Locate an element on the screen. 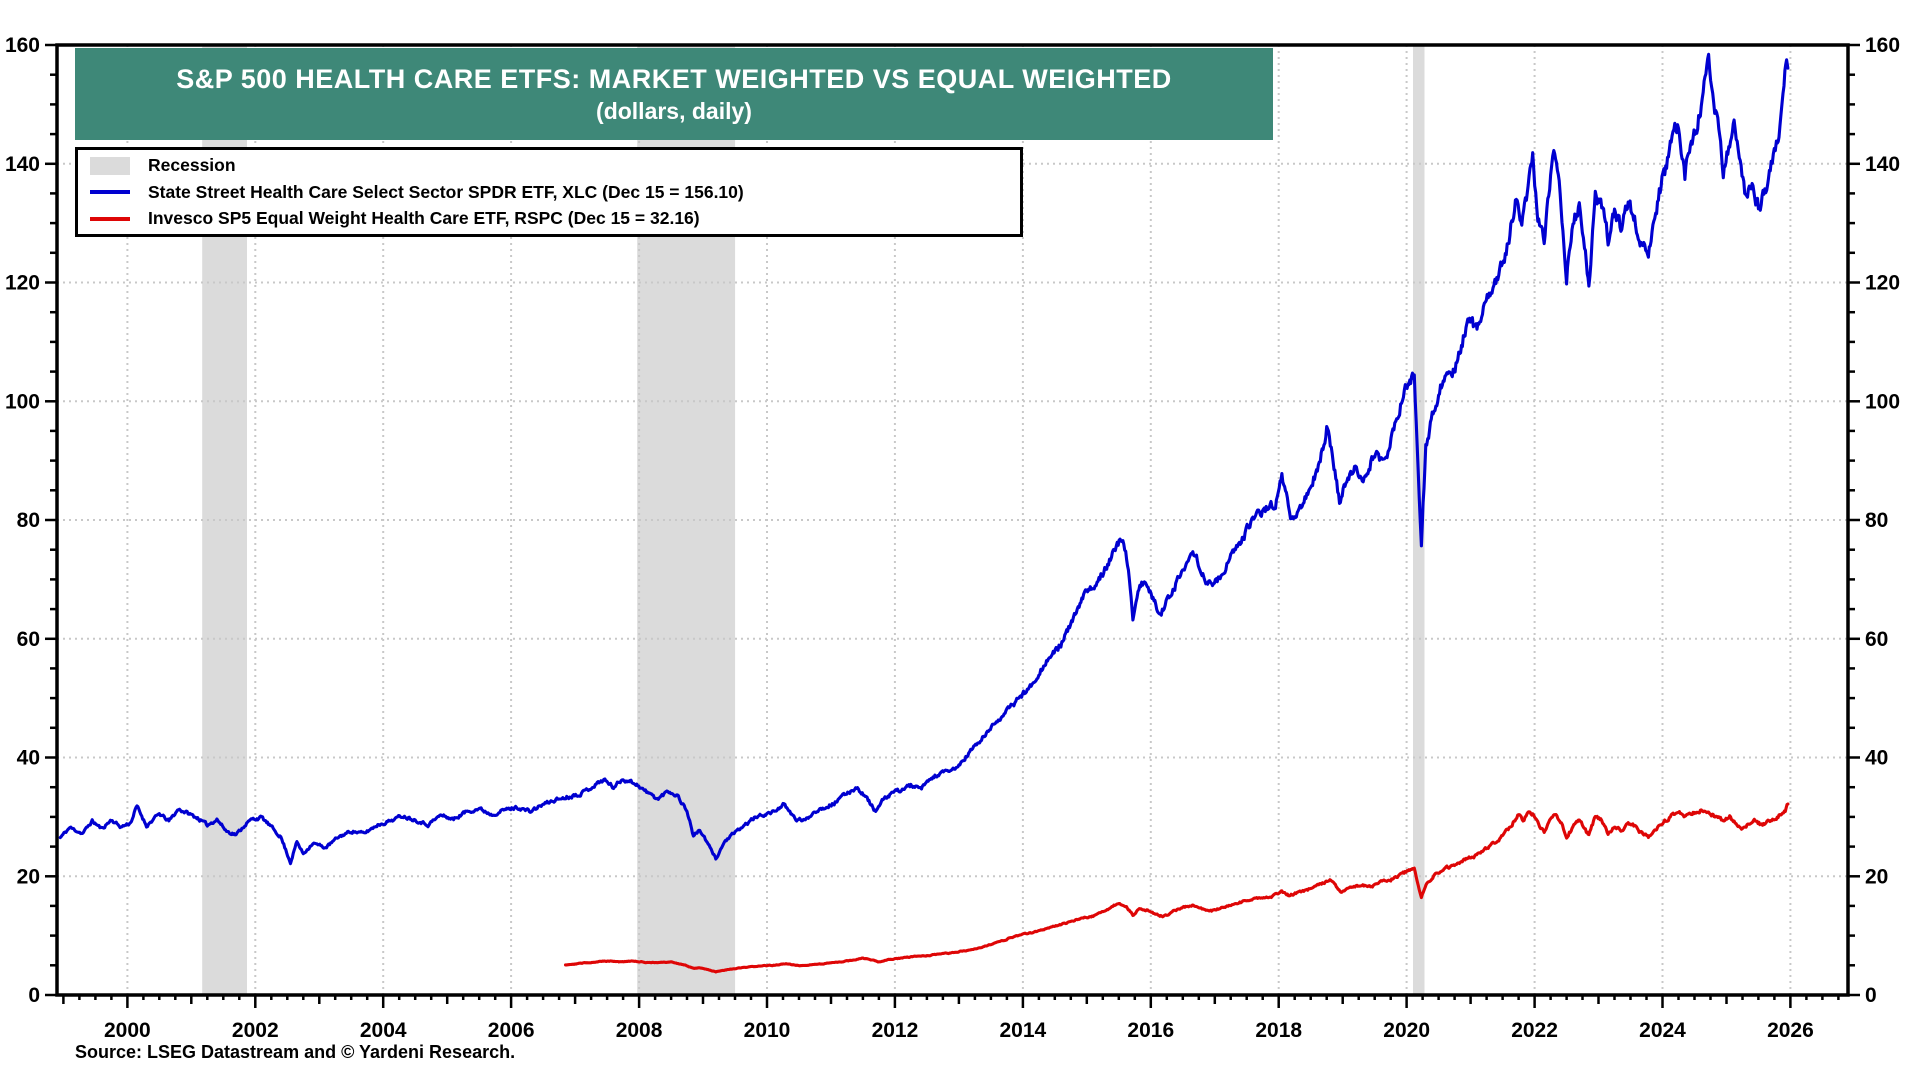 The height and width of the screenshot is (1080, 1920). xlc-line-swatch is located at coordinates (110, 192).